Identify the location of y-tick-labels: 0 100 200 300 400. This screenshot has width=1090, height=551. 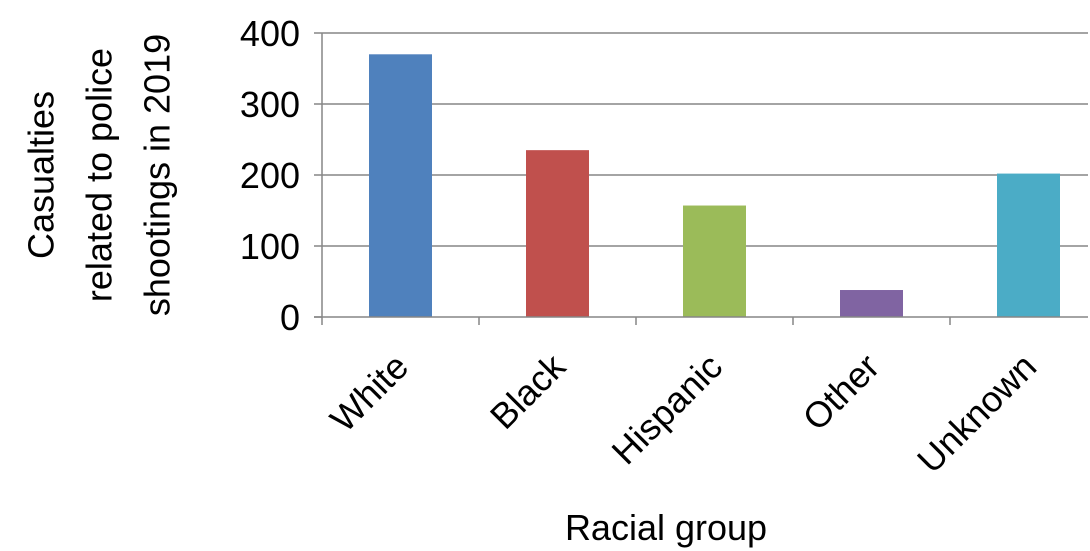
(270, 175).